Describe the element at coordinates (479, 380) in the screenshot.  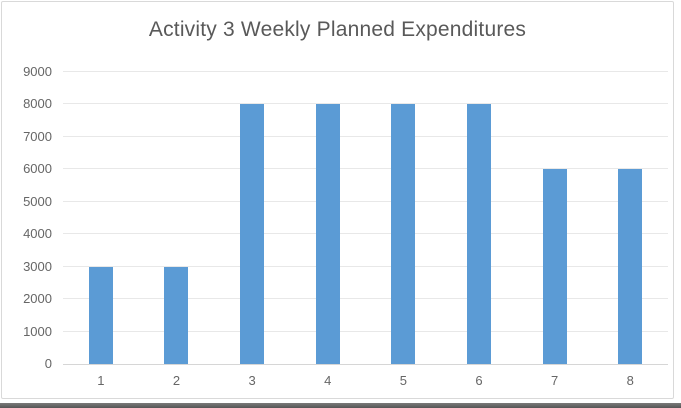
I see `x-axis-tick-label: 6` at that location.